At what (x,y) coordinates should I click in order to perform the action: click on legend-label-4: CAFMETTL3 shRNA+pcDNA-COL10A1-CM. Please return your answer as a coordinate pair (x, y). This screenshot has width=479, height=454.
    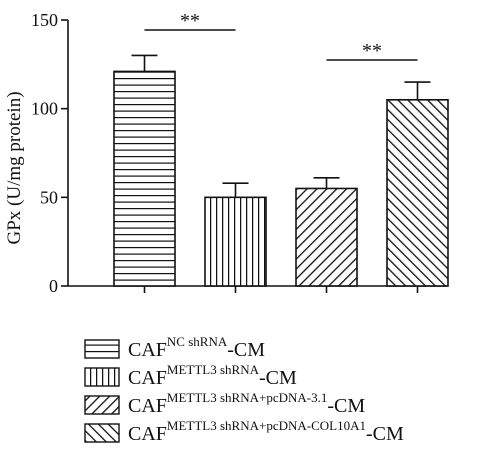
    Looking at the image, I should click on (266, 431).